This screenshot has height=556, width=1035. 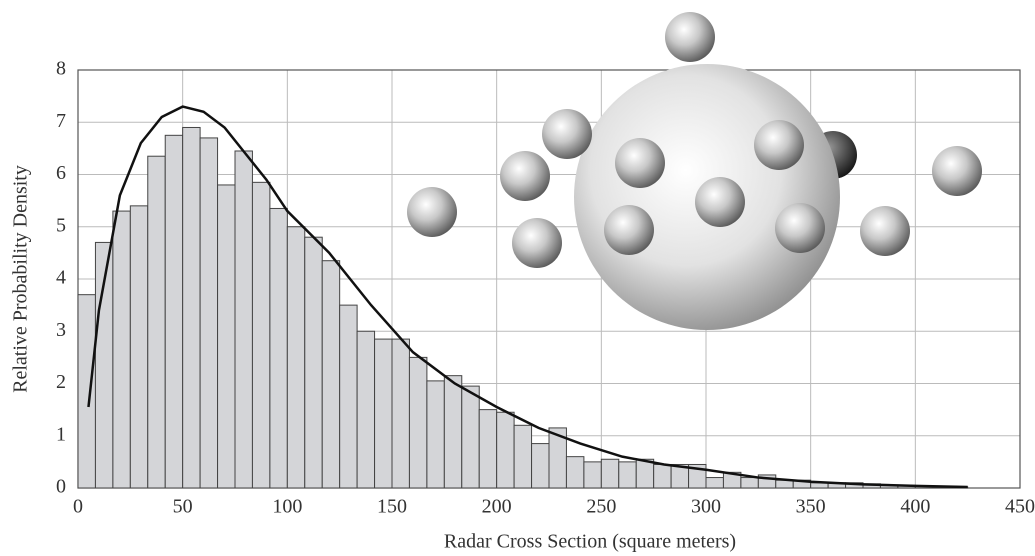 What do you see at coordinates (287, 507) in the screenshot?
I see `x-tick-label: 100` at bounding box center [287, 507].